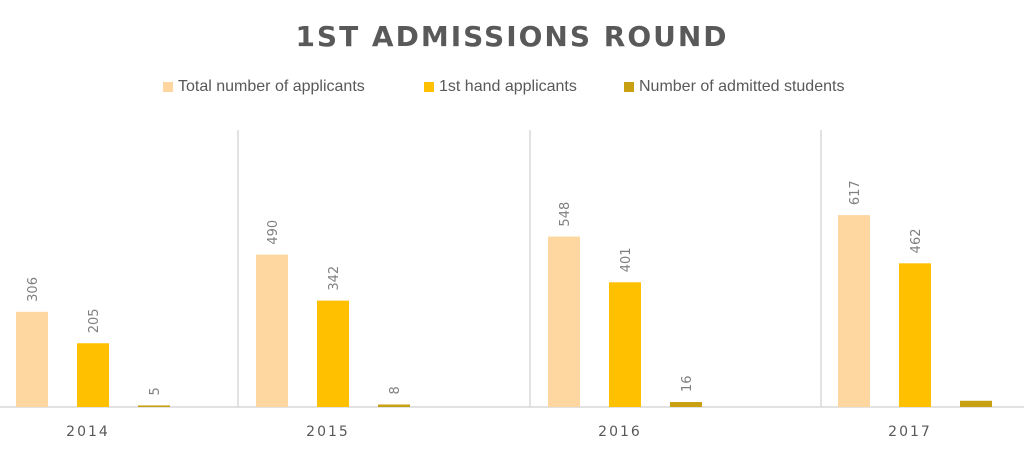 This screenshot has height=453, width=1024. What do you see at coordinates (508, 86) in the screenshot?
I see `legend-label-1st-hand-applicants: 1st hand applicants` at bounding box center [508, 86].